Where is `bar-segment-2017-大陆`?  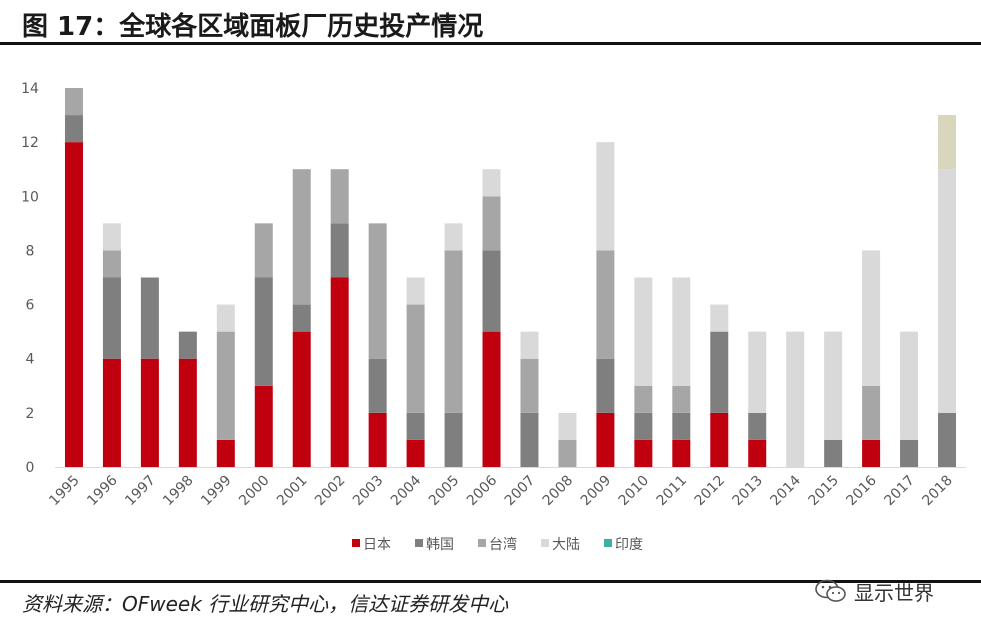
bar-segment-2017-大陆 is located at coordinates (909, 385).